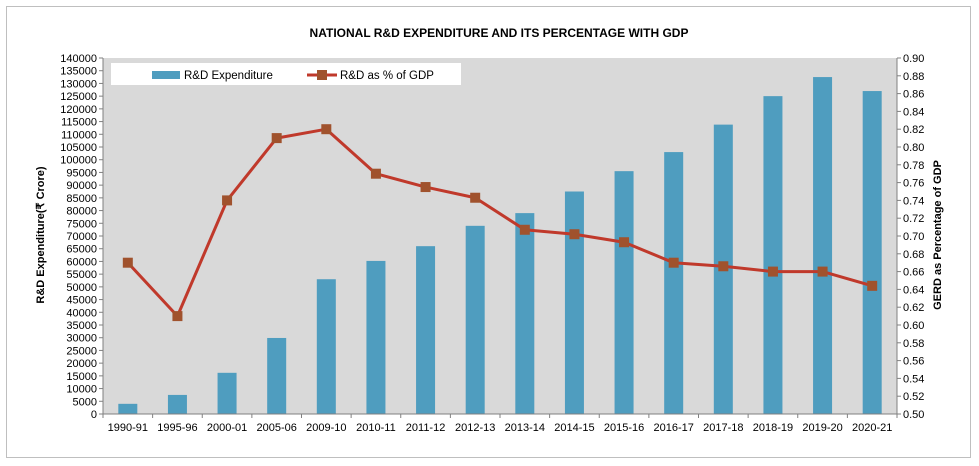  What do you see at coordinates (475, 428) in the screenshot?
I see `x-tick-label: 2012-13` at bounding box center [475, 428].